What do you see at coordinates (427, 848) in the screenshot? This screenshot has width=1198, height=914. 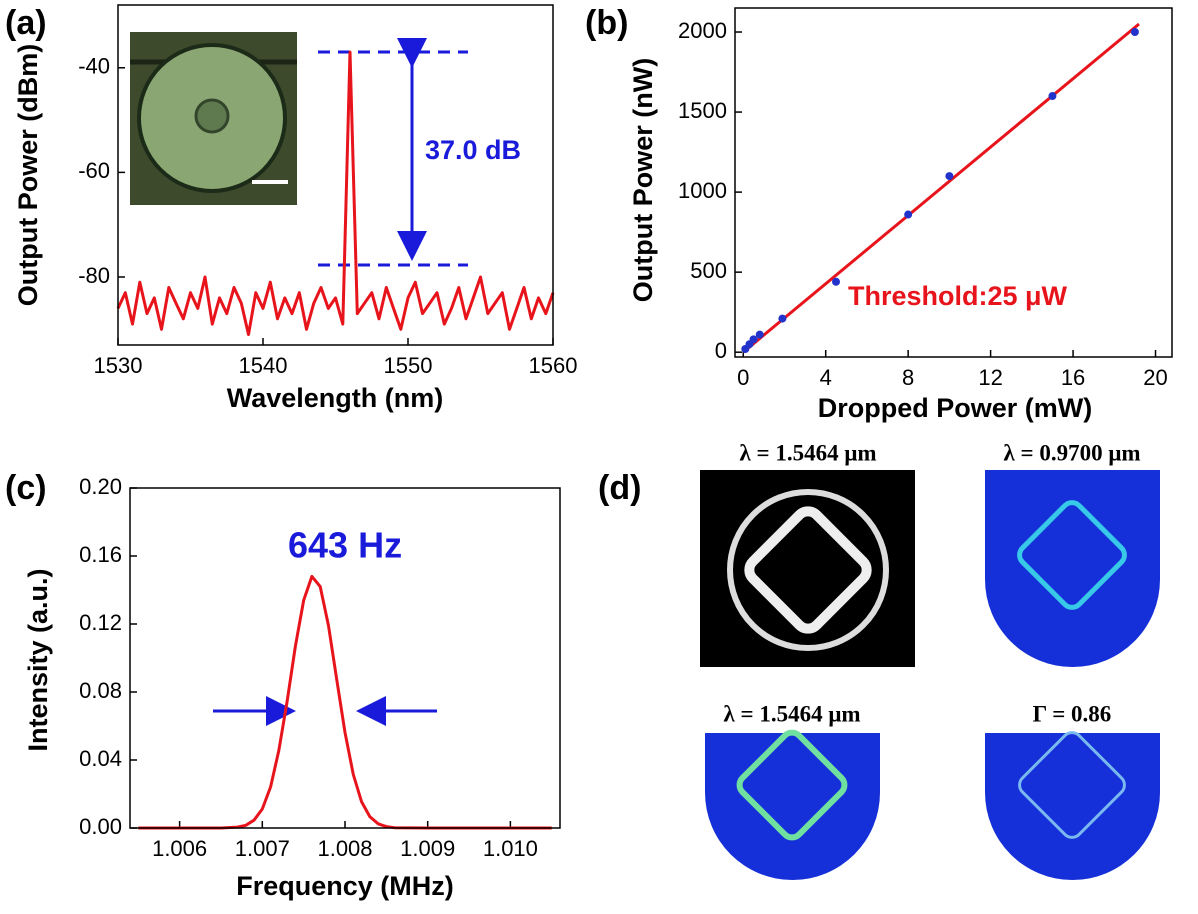 I see `x-tick-label: 1.009` at bounding box center [427, 848].